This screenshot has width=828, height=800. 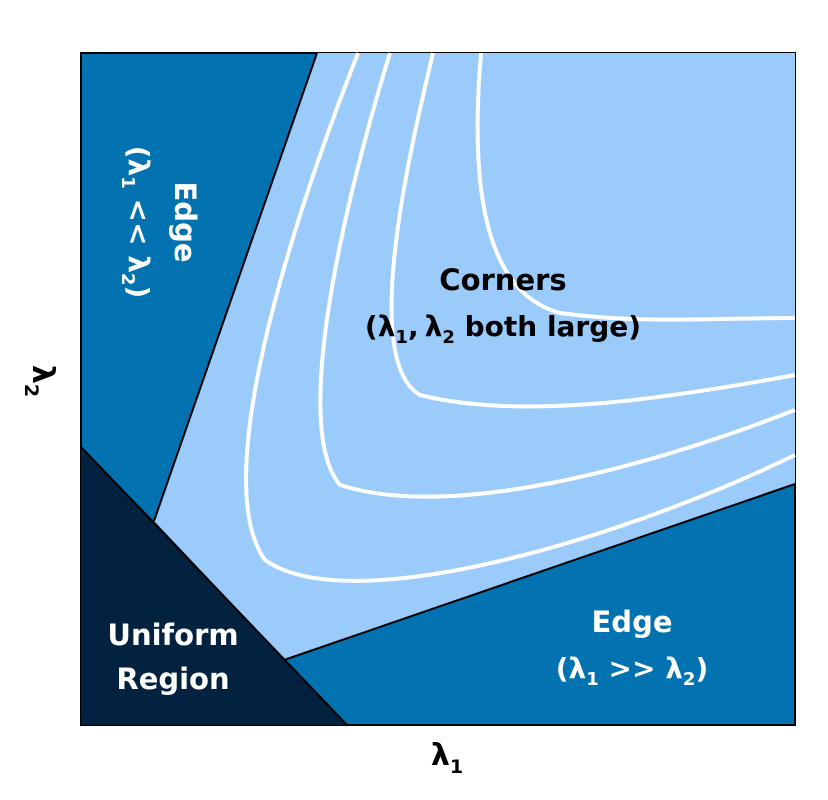 I want to click on uniform-label-line1: Uniform, so click(x=172, y=635).